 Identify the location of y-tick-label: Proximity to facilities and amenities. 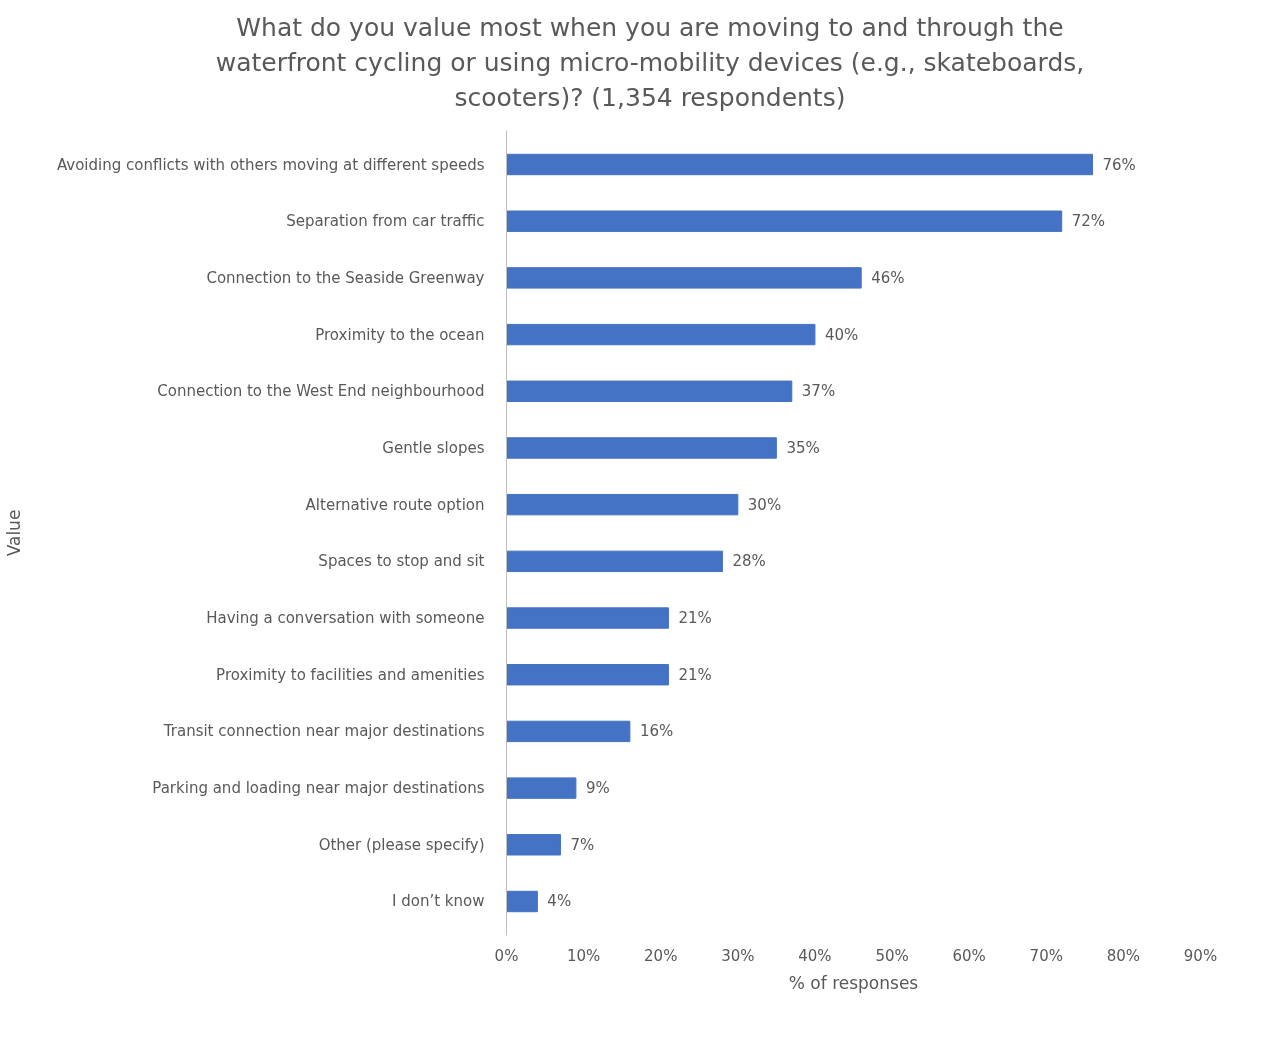
(350, 674).